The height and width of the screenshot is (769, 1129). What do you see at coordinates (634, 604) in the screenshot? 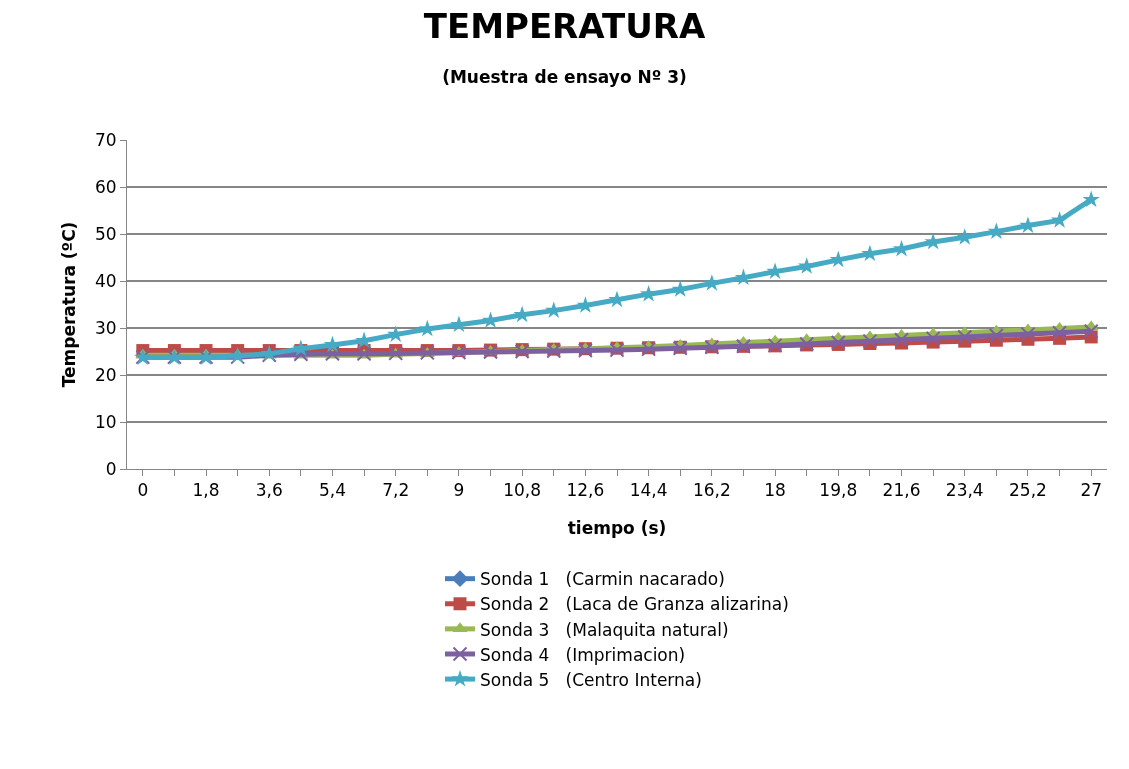
I see `legend-label: Sonda 2 (Laca de Granza alizarina)` at bounding box center [634, 604].